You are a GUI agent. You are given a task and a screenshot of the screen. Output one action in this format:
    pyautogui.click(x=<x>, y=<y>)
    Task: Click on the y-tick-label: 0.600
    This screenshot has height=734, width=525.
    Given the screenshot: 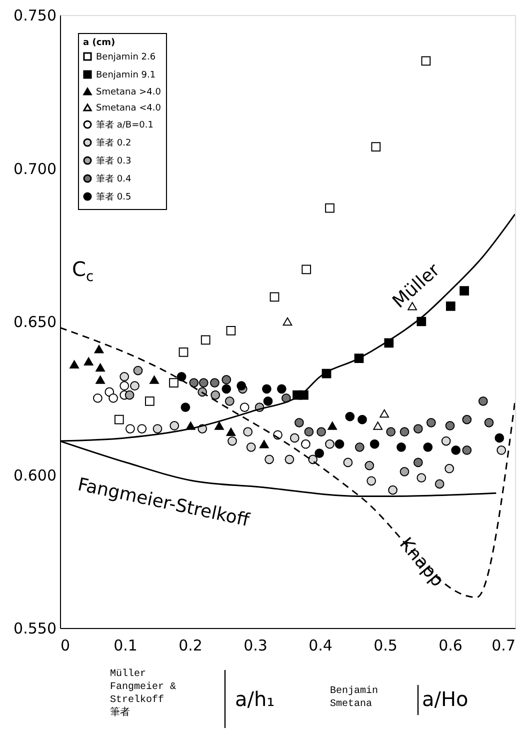 What is the action you would take?
    pyautogui.click(x=35, y=475)
    